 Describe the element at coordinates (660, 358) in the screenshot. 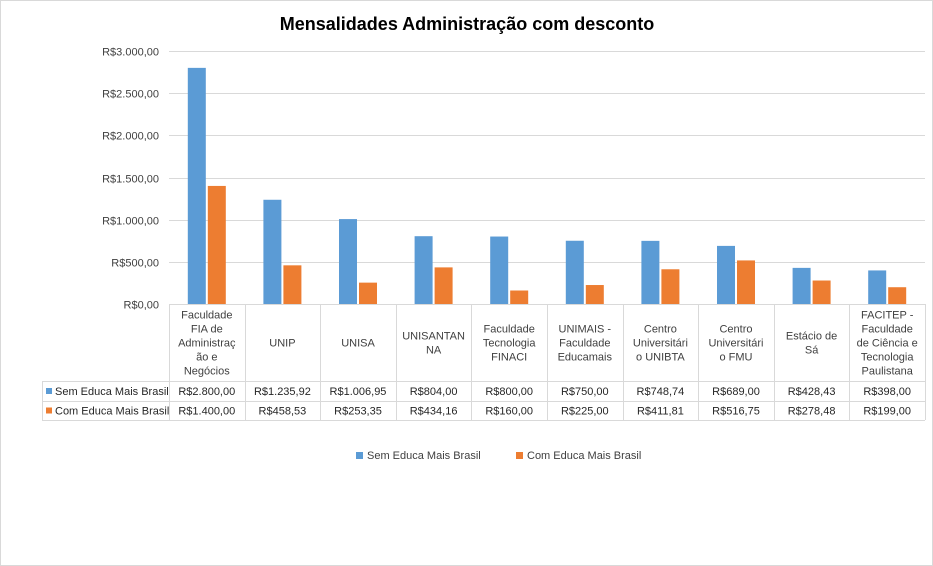

I see `category-label: o UNIBTA` at that location.